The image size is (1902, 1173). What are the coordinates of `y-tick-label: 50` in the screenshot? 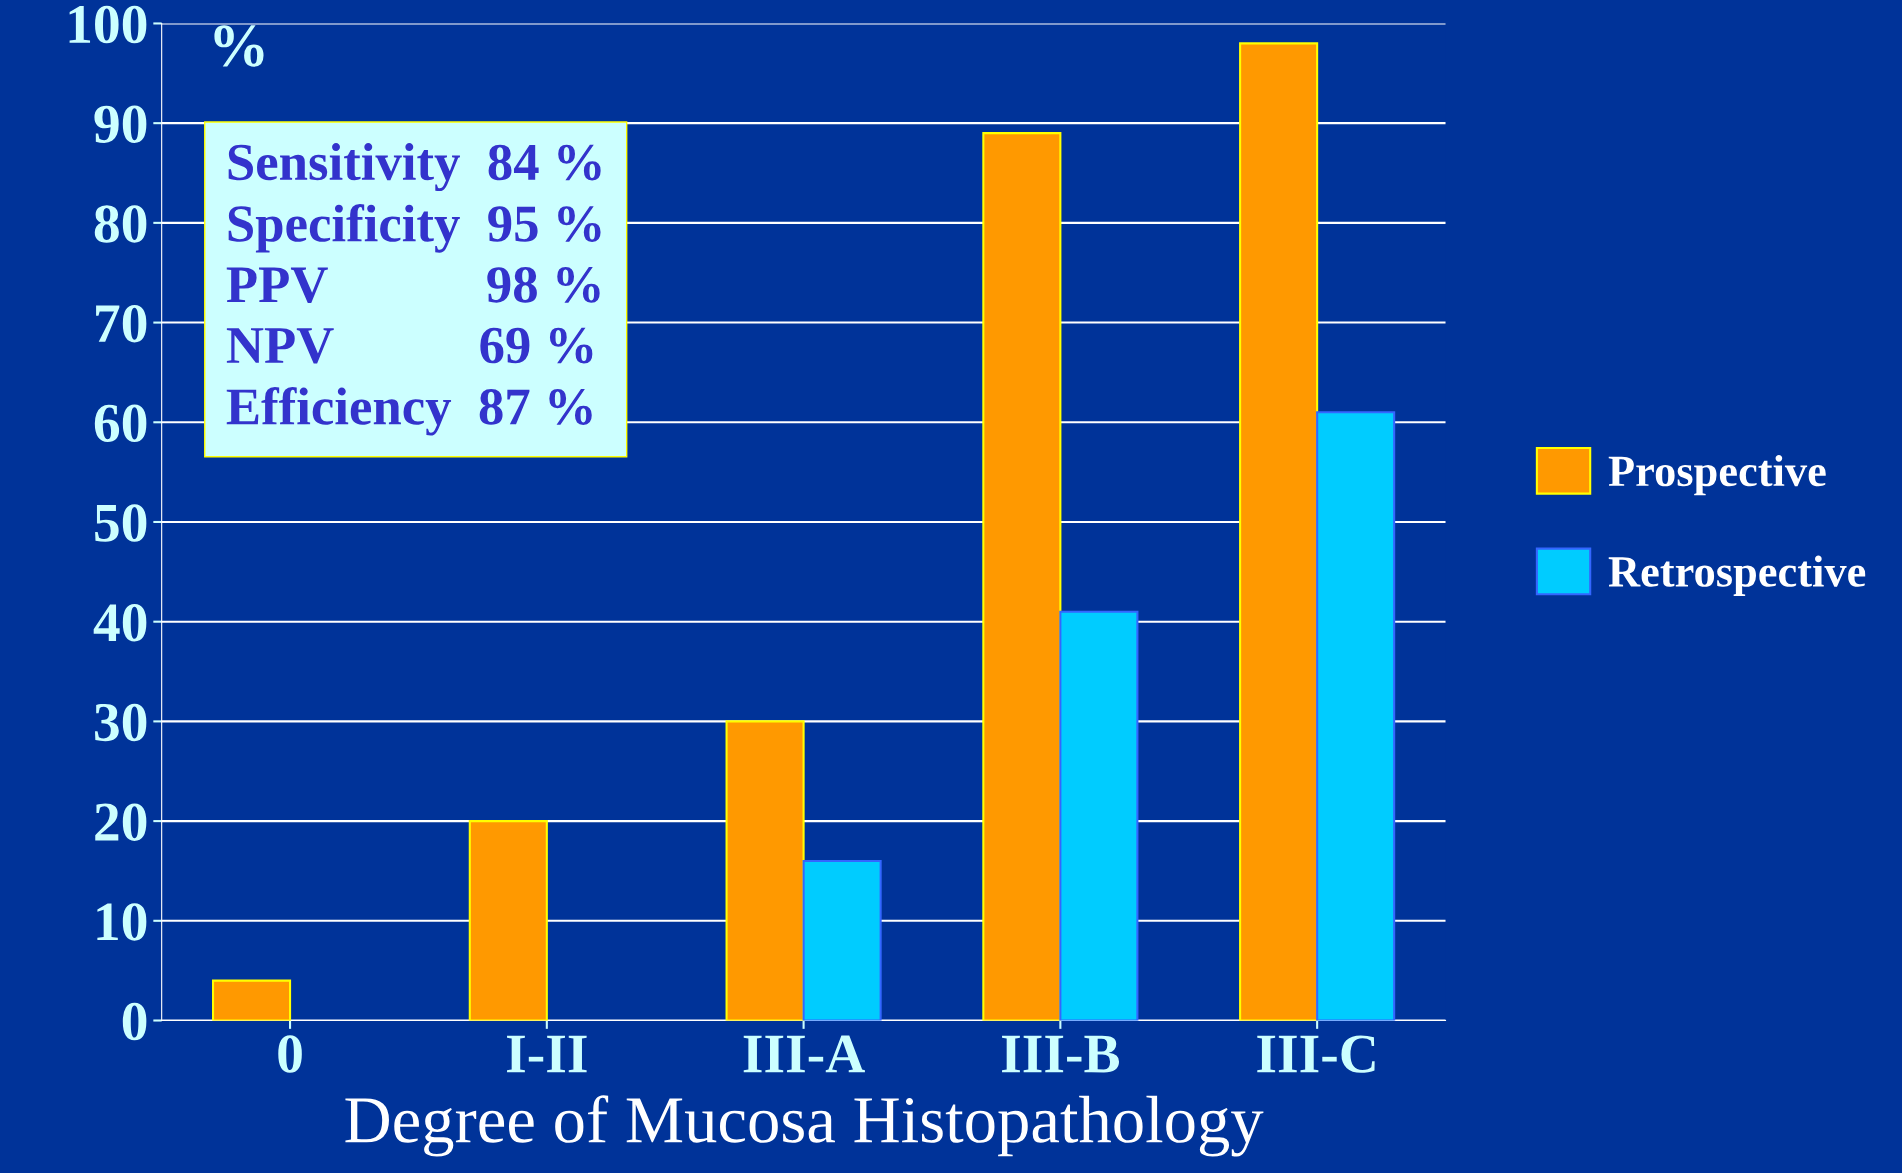 It's located at (121, 523).